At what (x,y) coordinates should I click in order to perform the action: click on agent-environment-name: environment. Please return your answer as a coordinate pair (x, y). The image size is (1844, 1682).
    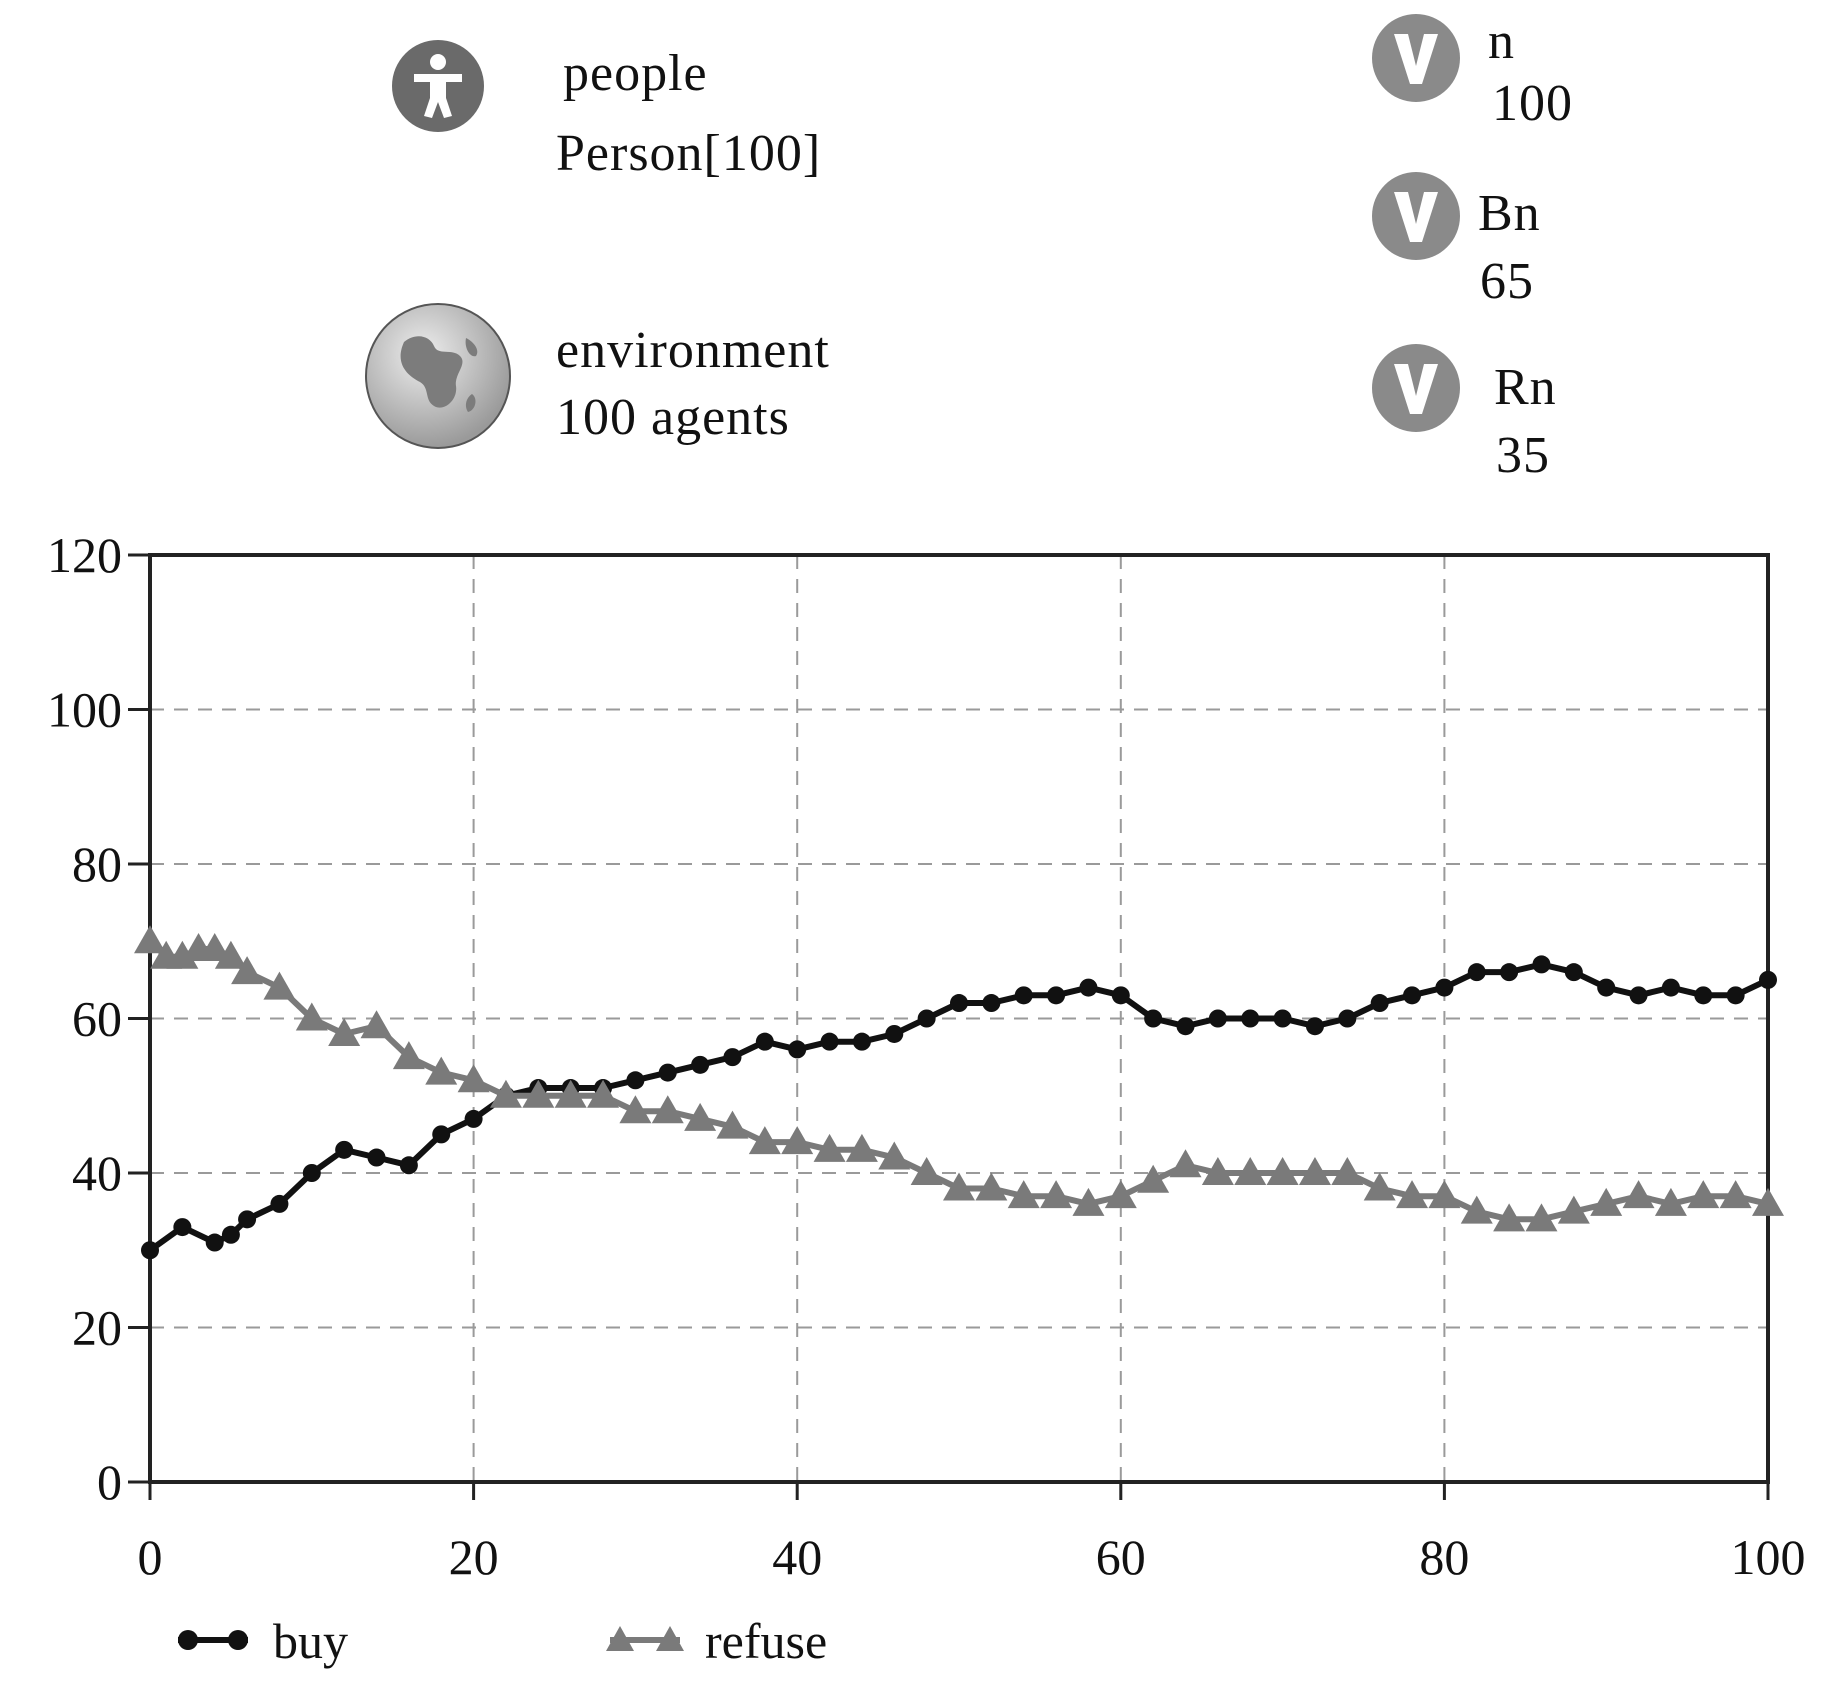
    Looking at the image, I should click on (693, 350).